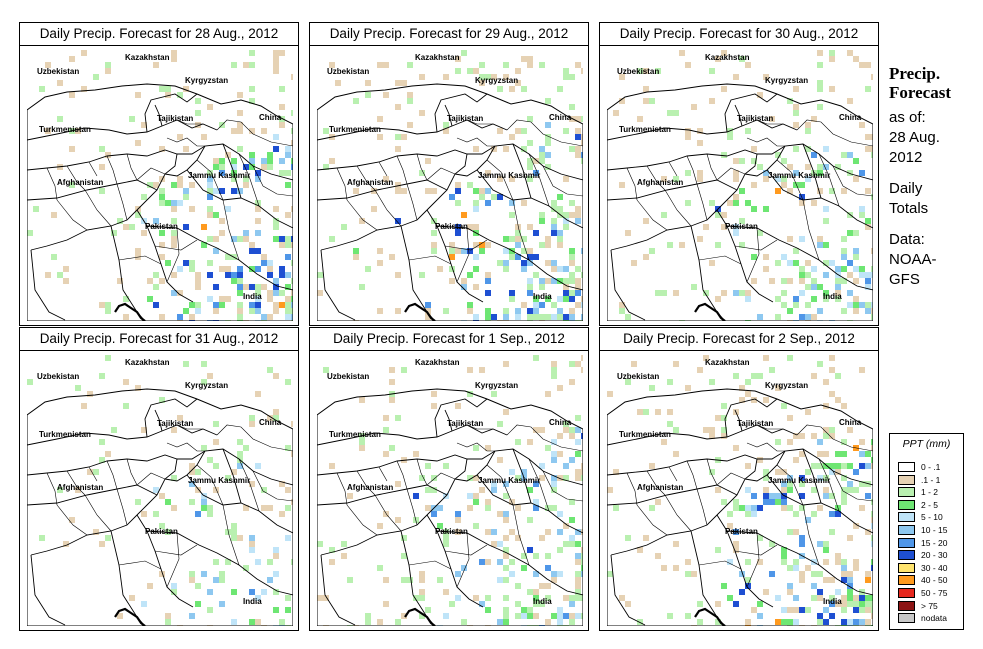  Describe the element at coordinates (355, 434) in the screenshot. I see `country-label-turkmenistan: Turkmenistan` at that location.